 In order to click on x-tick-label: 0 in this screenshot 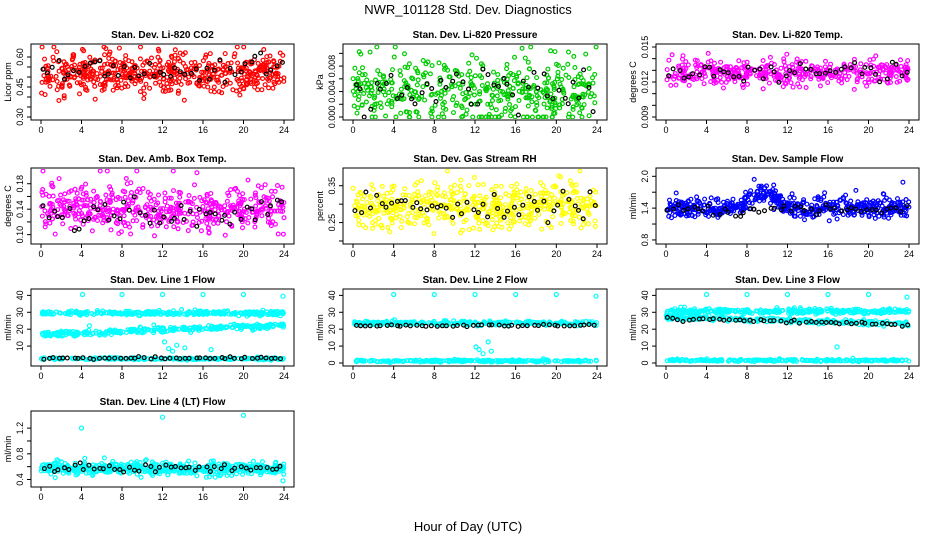, I will do `click(352, 130)`.